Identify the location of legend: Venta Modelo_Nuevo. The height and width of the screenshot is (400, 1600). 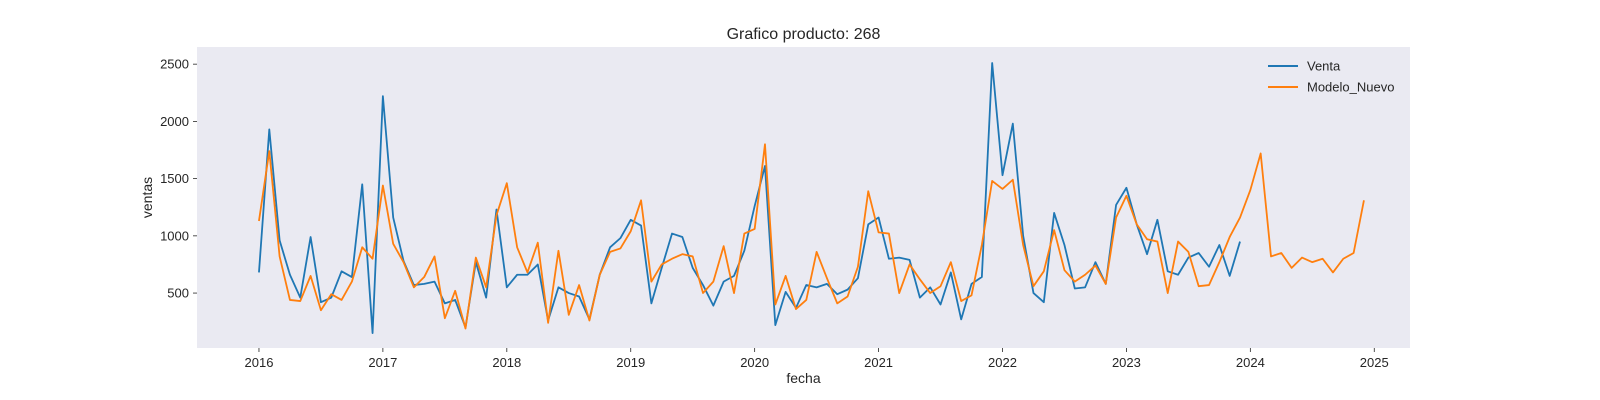
(1331, 77).